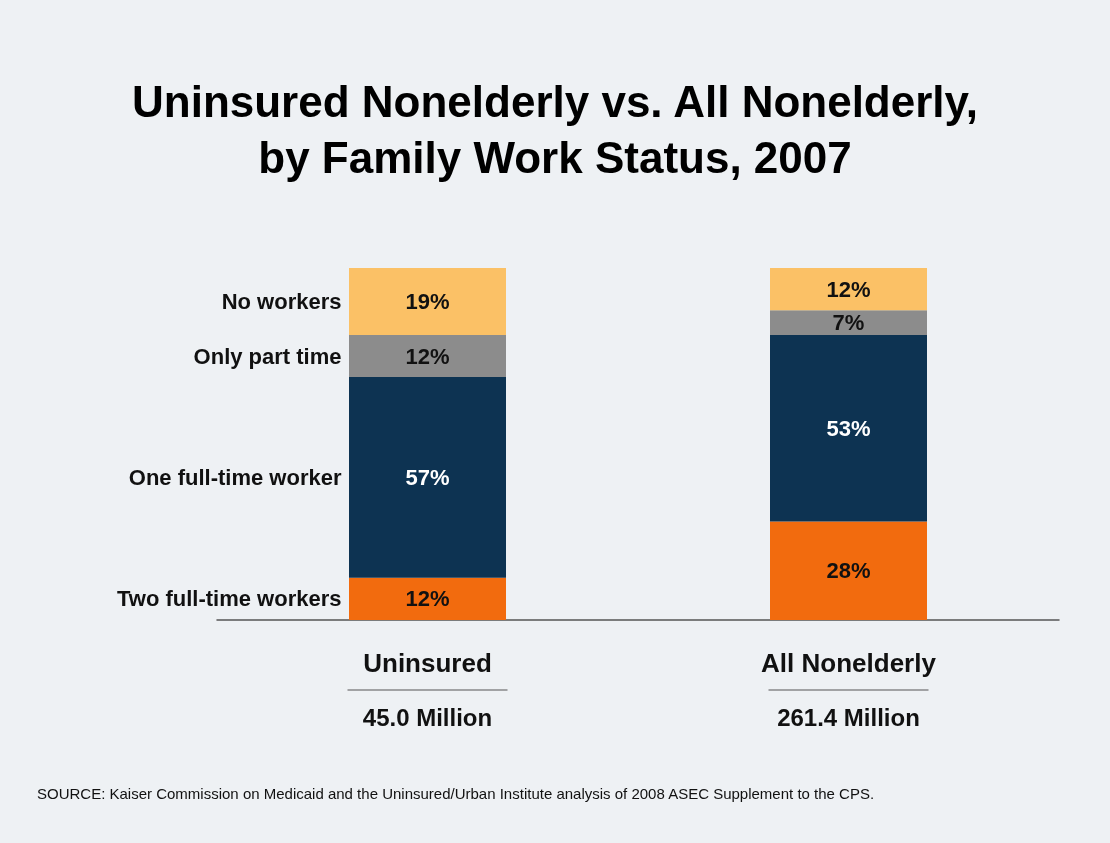 The width and height of the screenshot is (1110, 843). I want to click on text: 261.4 Million, so click(848, 717).